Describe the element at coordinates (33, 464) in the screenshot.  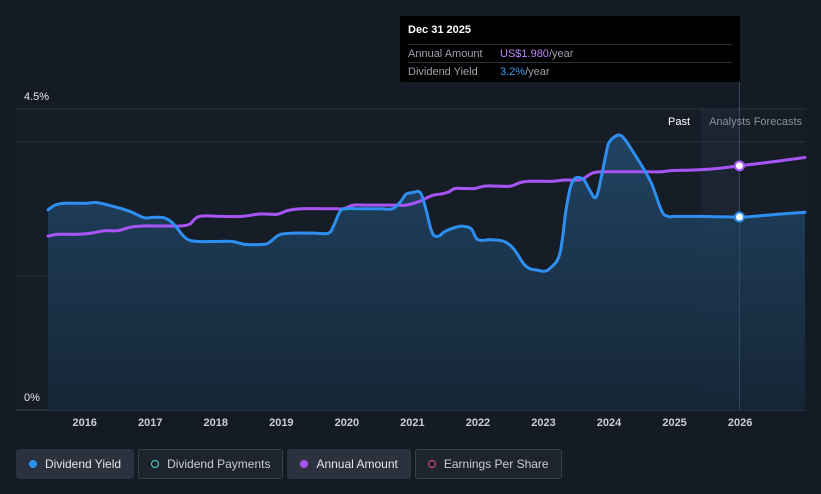
I see `dividend-yield-dot-icon` at that location.